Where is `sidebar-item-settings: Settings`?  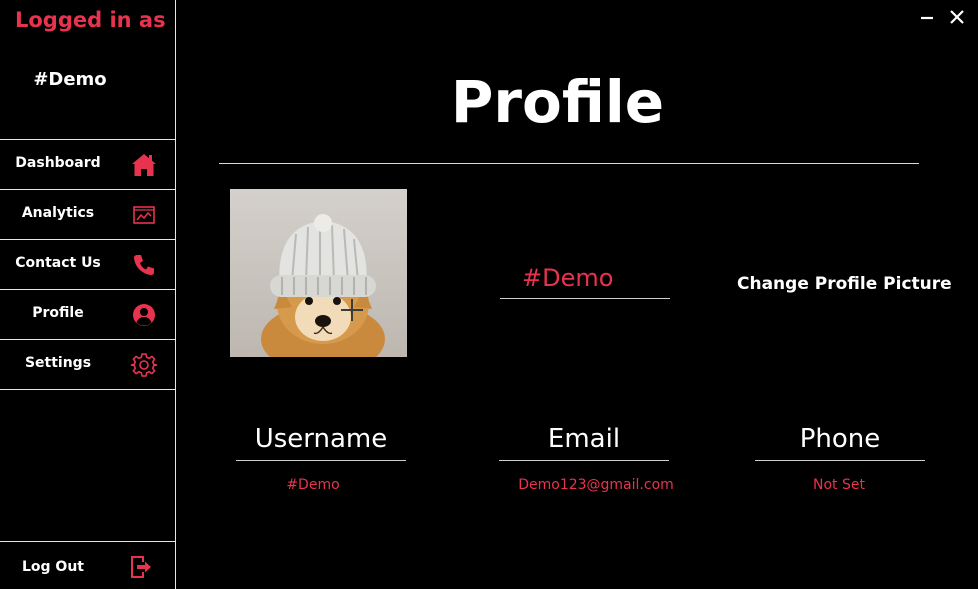 sidebar-item-settings: Settings is located at coordinates (87, 363).